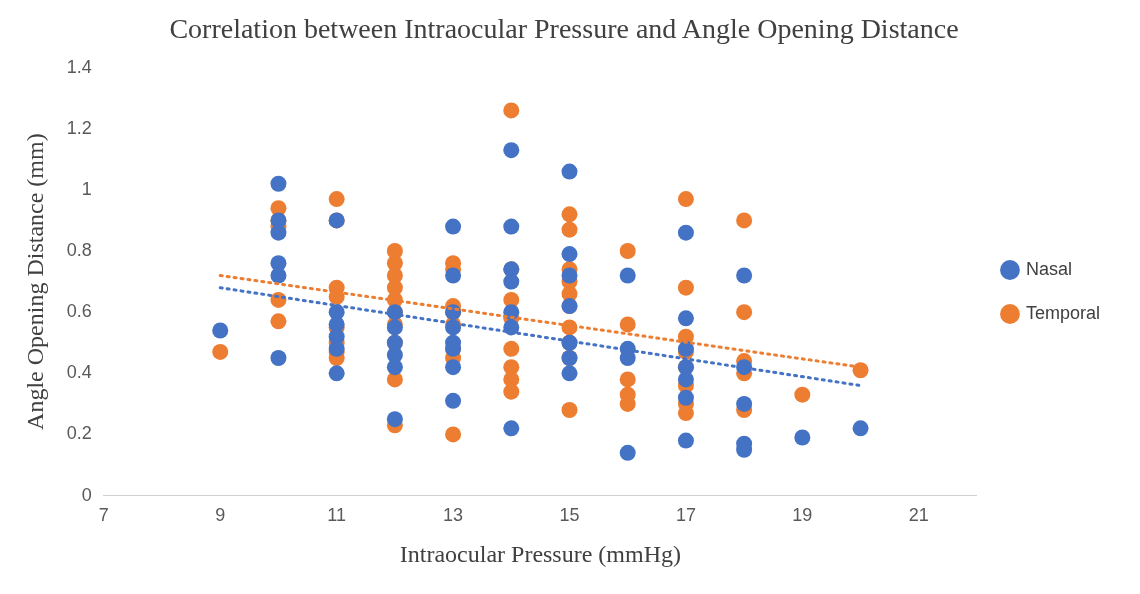 This screenshot has height=594, width=1140. What do you see at coordinates (685, 515) in the screenshot?
I see `x-tick-label: 17` at bounding box center [685, 515].